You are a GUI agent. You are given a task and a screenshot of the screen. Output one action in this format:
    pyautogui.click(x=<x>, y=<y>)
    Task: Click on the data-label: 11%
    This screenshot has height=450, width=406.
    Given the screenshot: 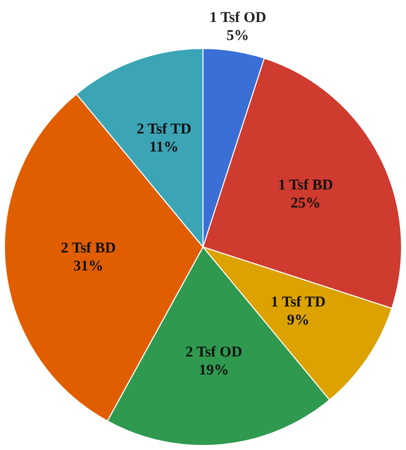 What is the action you would take?
    pyautogui.click(x=164, y=148)
    